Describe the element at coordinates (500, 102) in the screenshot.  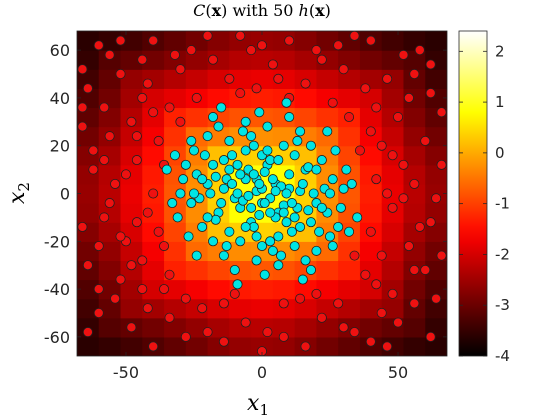
I see `colorbar-tick-label: 1` at that location.